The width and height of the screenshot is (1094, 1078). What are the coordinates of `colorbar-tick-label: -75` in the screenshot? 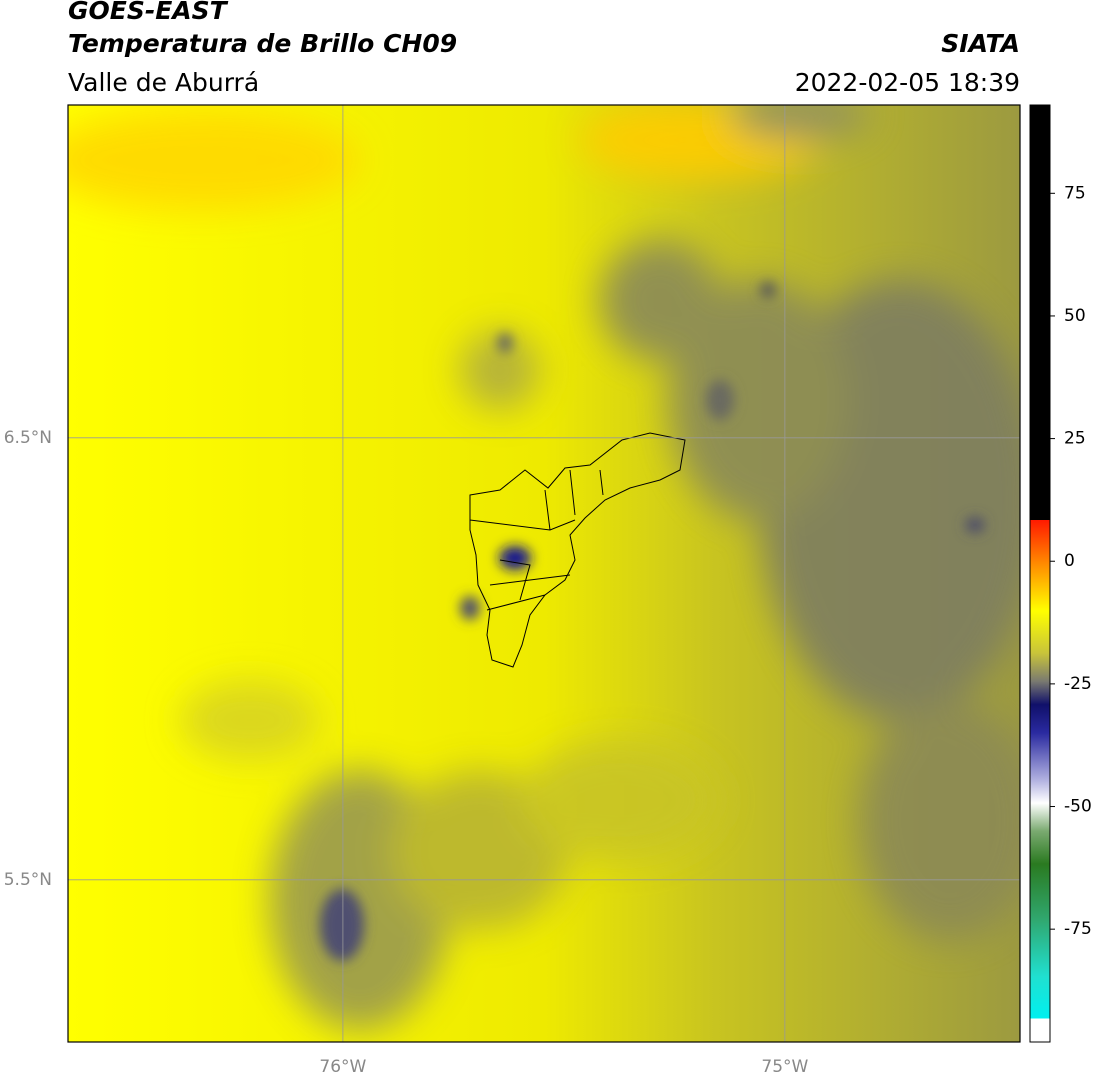 It's located at (1078, 929).